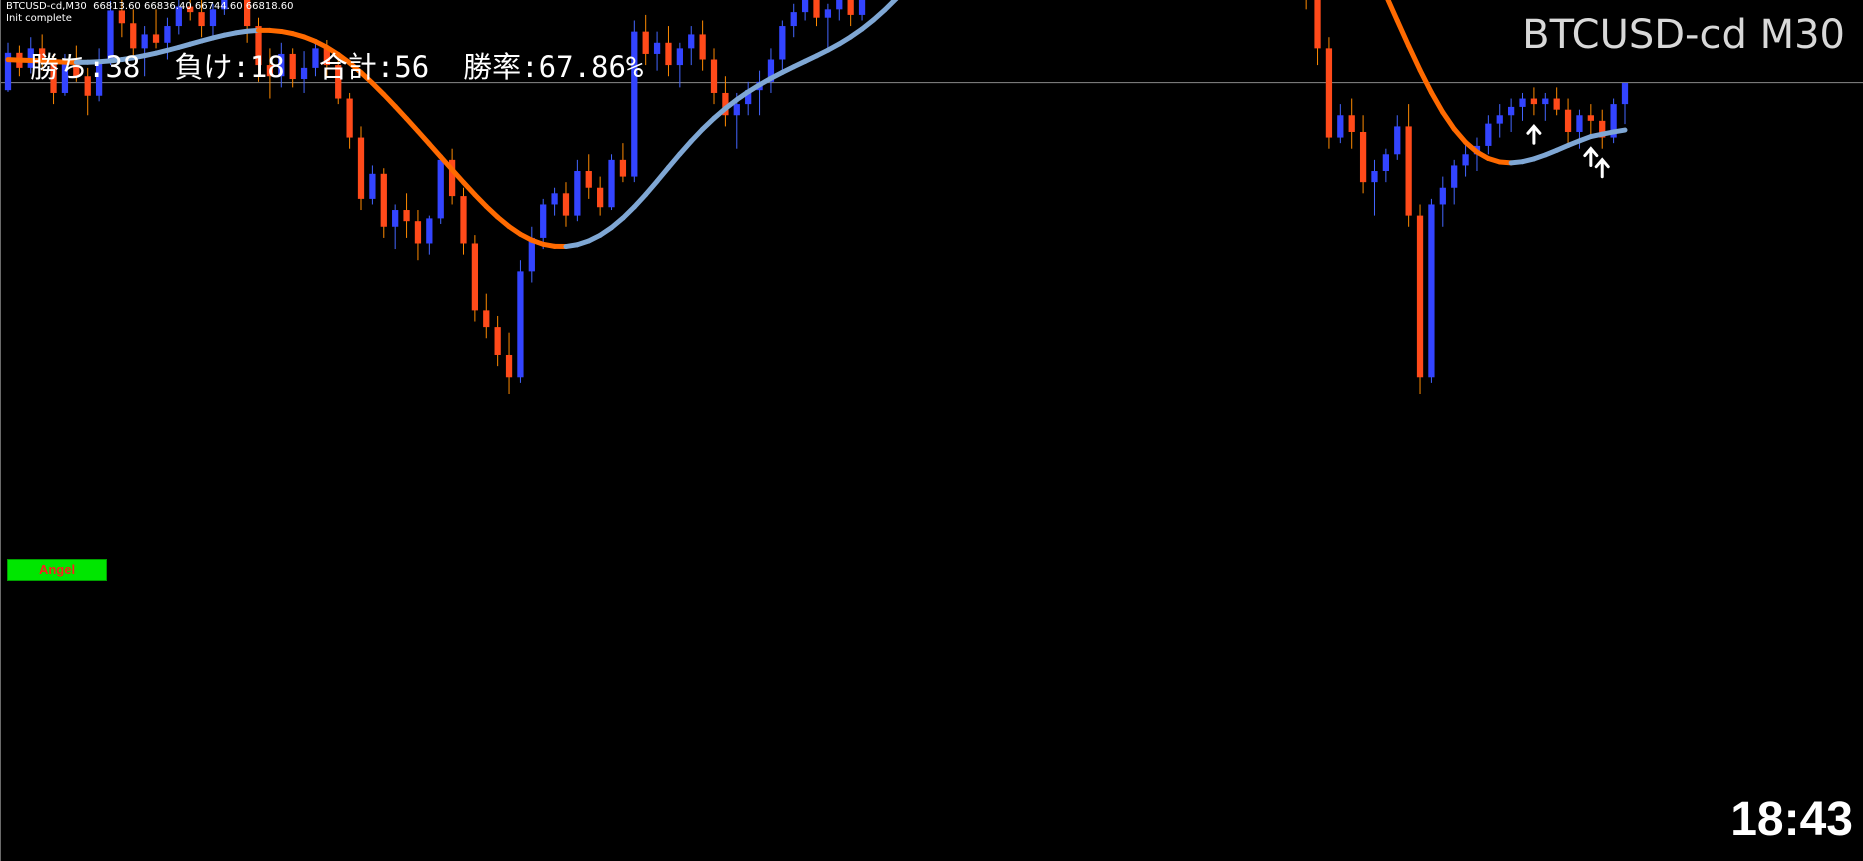  What do you see at coordinates (1683, 35) in the screenshot?
I see `symbol-title: BTCUSD-cd M30` at bounding box center [1683, 35].